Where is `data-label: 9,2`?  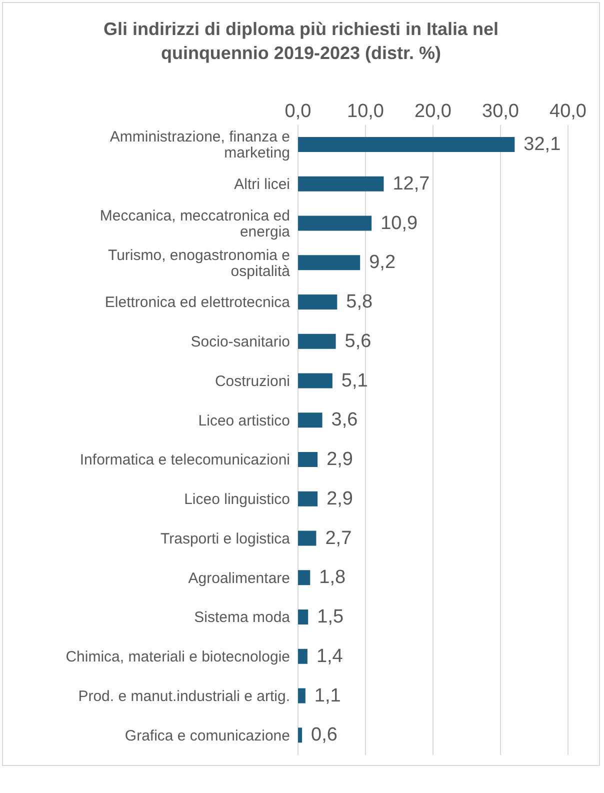
data-label: 9,2 is located at coordinates (382, 263).